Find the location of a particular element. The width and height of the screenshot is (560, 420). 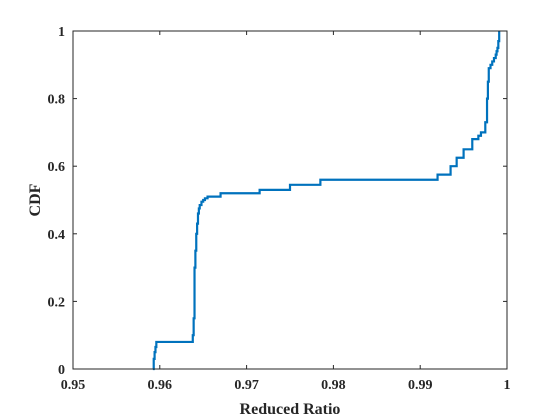

y-tick-label: 0.4 is located at coordinates (57, 235).